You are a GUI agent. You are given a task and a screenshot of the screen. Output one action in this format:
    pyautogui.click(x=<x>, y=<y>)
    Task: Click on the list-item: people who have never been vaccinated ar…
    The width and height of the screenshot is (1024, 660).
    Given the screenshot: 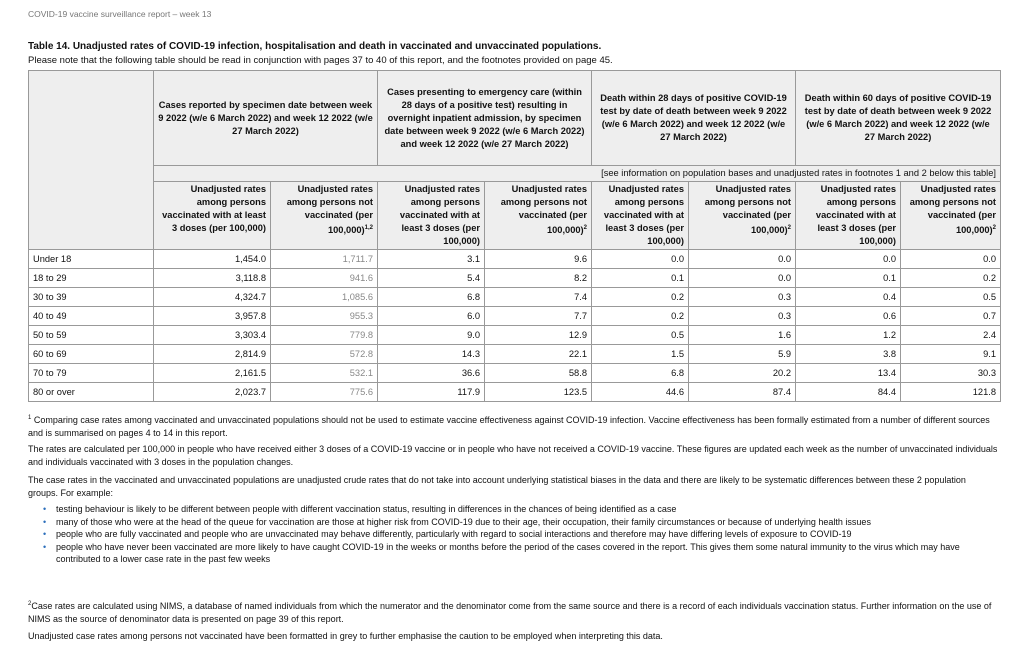 What is the action you would take?
    pyautogui.click(x=520, y=553)
    